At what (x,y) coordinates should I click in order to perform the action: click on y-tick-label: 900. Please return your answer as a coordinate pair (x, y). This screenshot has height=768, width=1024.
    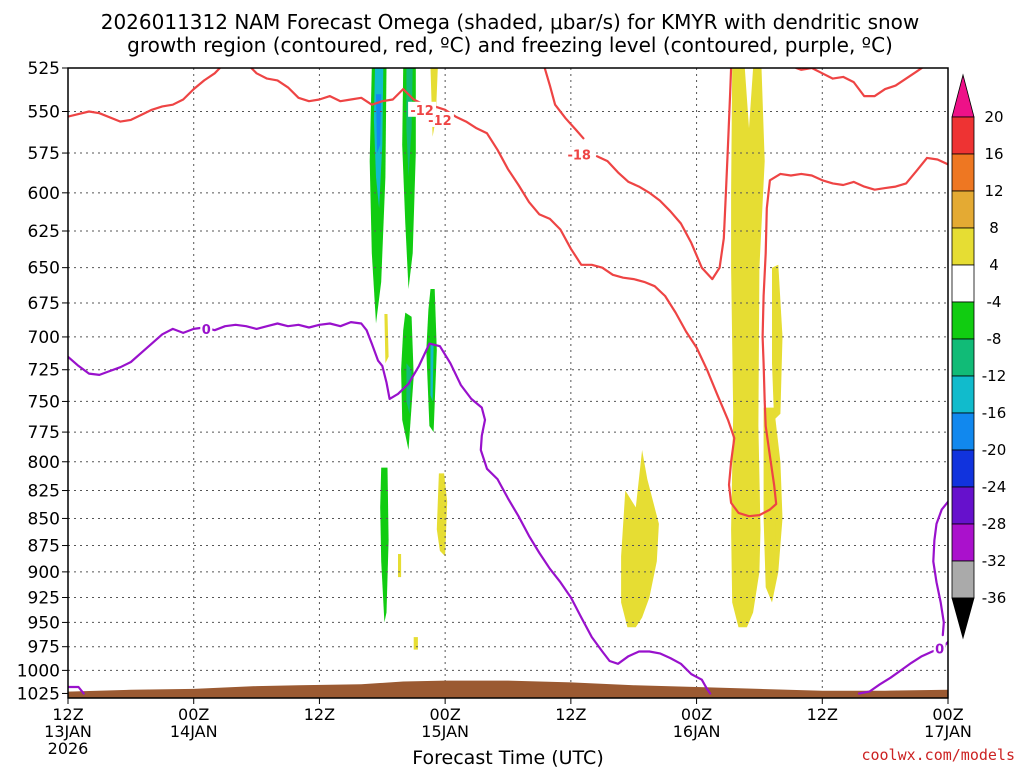
    Looking at the image, I should click on (44, 573).